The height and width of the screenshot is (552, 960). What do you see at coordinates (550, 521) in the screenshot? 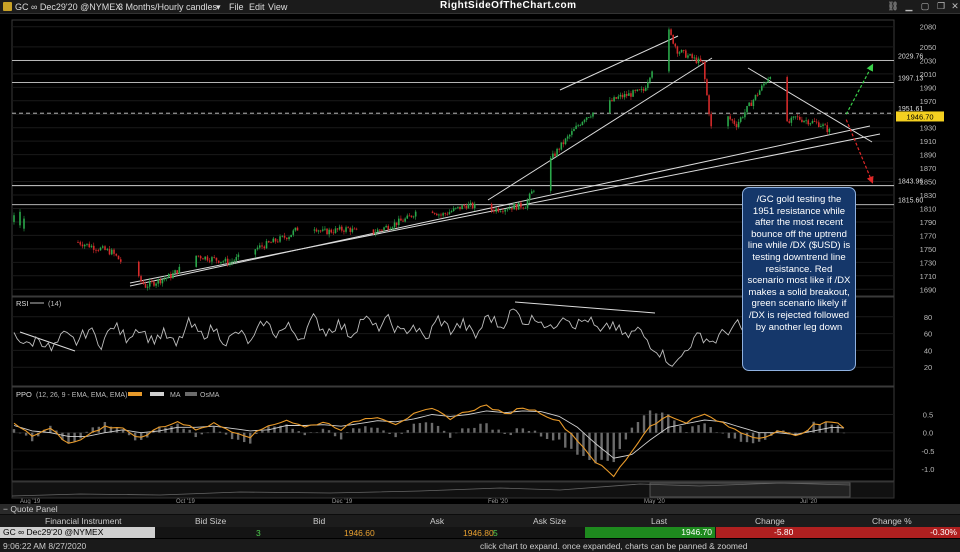
I see `header-ask-size: Ask Size` at bounding box center [550, 521].